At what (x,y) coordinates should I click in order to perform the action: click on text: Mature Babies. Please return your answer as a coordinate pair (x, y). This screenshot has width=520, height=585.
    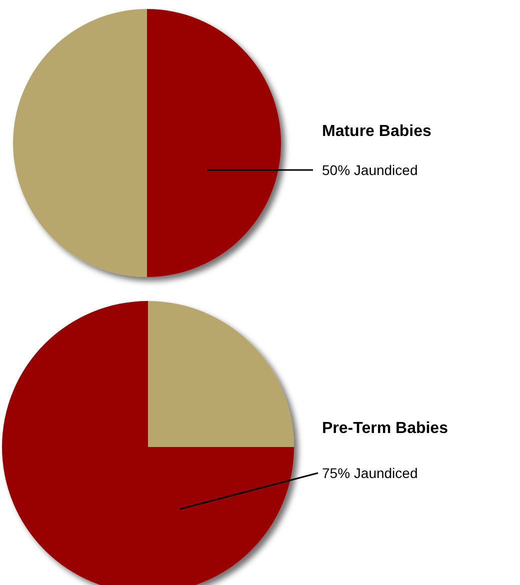
    Looking at the image, I should click on (377, 131).